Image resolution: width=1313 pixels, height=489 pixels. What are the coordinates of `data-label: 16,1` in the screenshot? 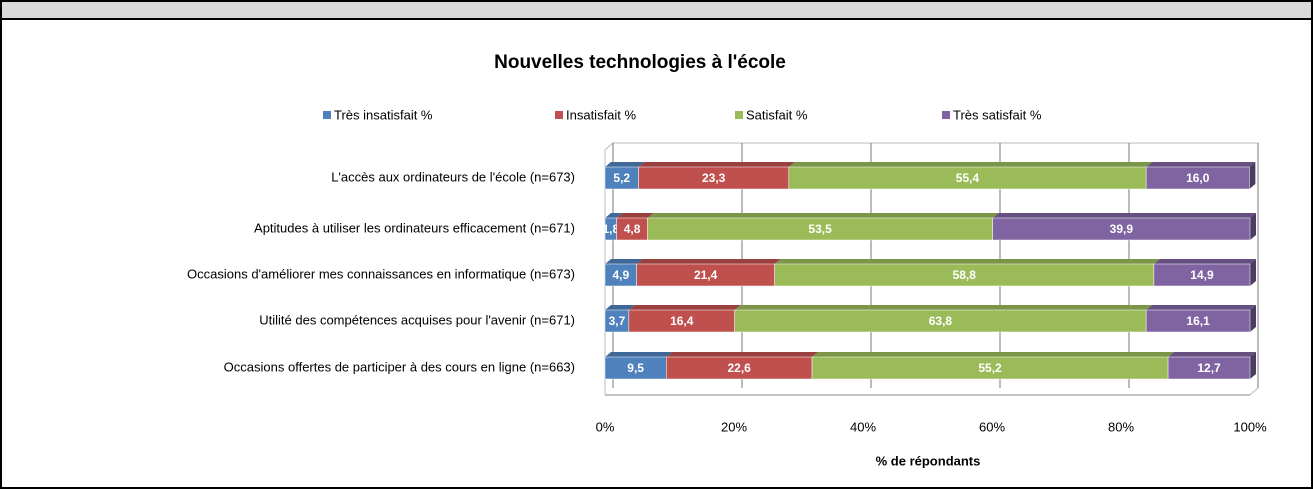 It's located at (1198, 321).